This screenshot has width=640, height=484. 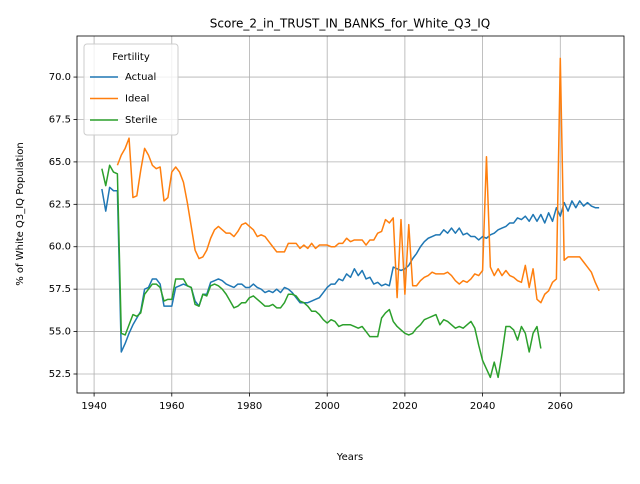 What do you see at coordinates (60, 204) in the screenshot?
I see `y-tick-label: 62.5` at bounding box center [60, 204].